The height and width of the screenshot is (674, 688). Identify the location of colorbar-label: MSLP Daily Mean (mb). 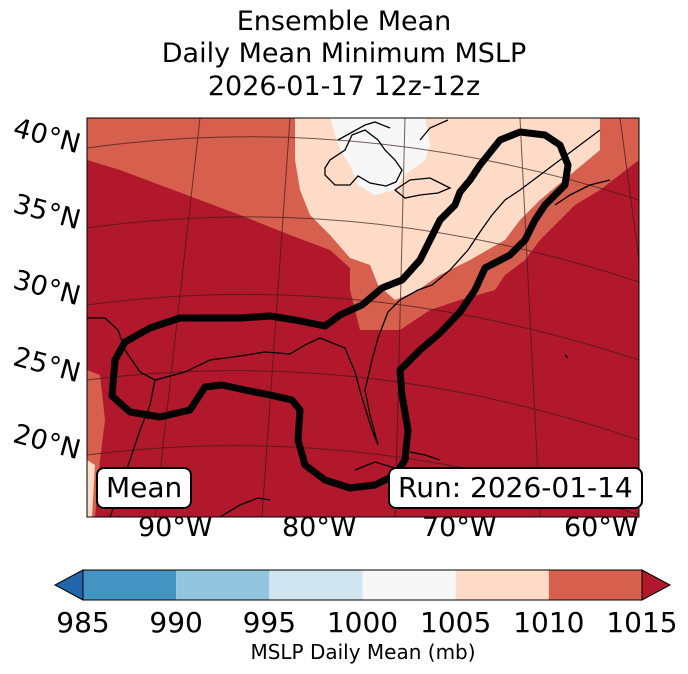
(363, 652).